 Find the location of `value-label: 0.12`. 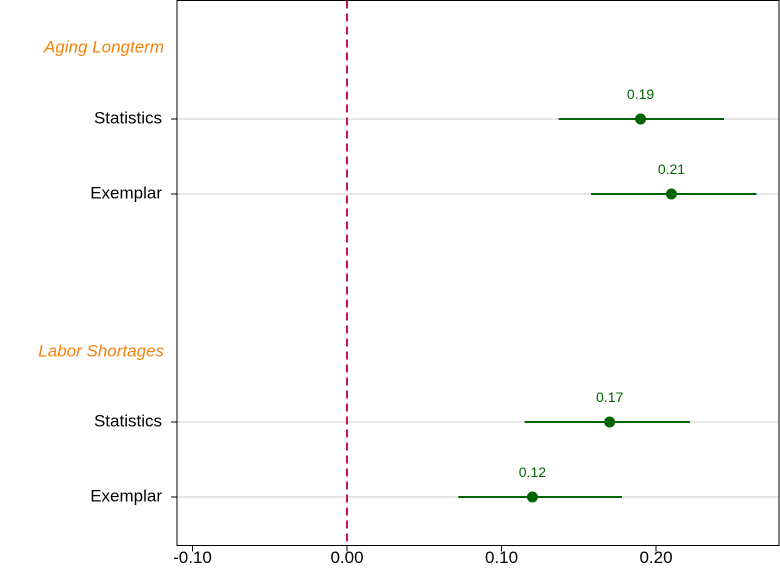

value-label: 0.12 is located at coordinates (532, 472).